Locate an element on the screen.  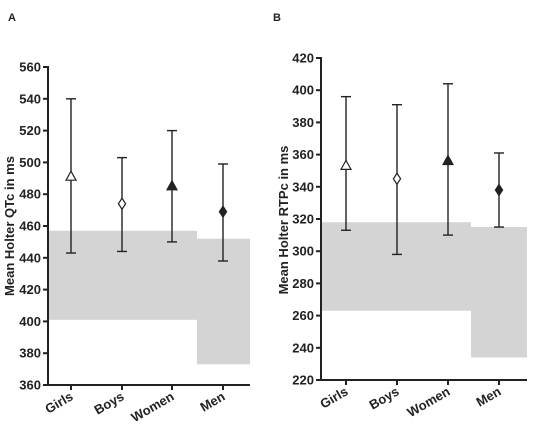
panel-b-y-axis-title: Mean Holter RTPc in ms is located at coordinates (283, 220).